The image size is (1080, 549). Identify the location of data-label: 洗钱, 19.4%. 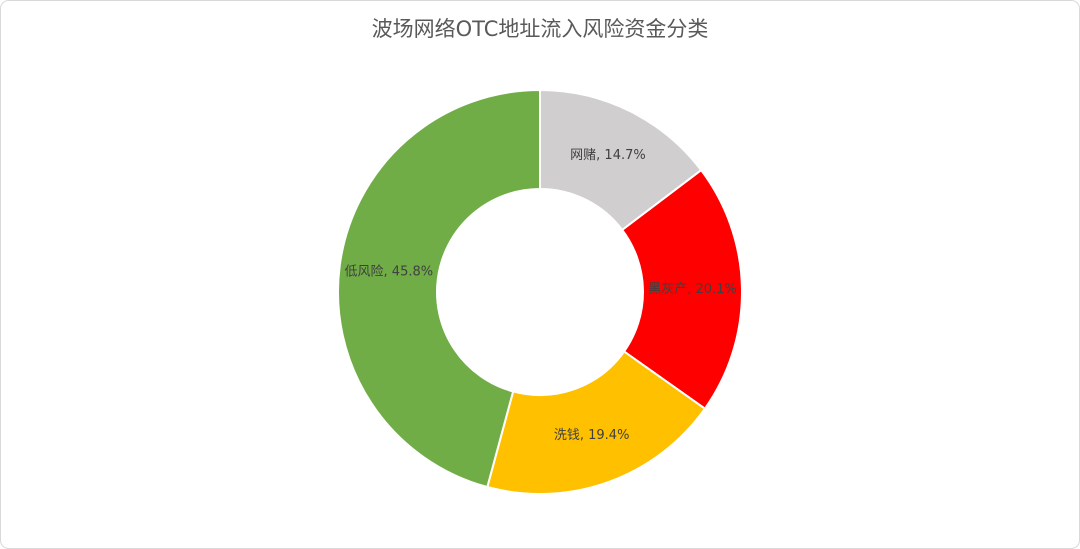
(592, 435).